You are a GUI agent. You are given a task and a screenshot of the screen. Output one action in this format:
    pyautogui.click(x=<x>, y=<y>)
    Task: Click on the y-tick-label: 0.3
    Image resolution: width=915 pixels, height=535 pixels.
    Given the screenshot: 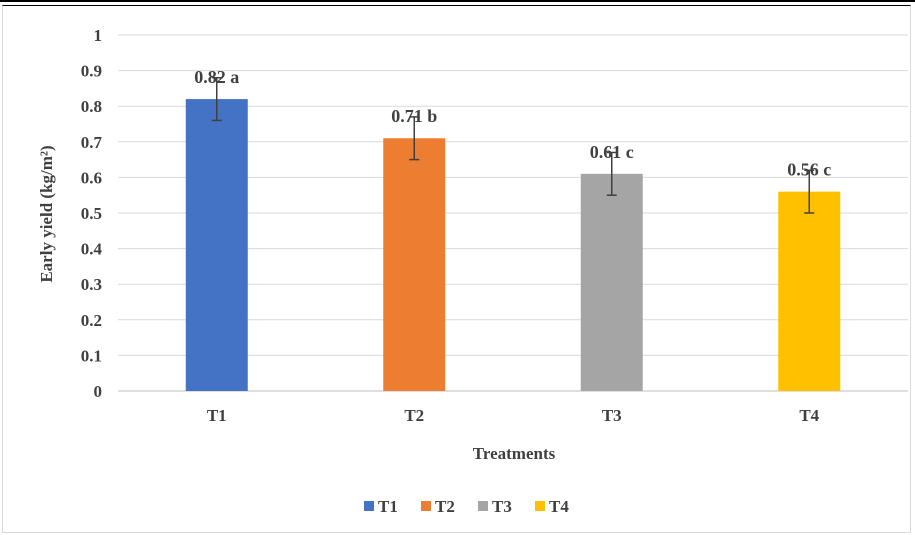 What is the action you would take?
    pyautogui.click(x=91, y=284)
    